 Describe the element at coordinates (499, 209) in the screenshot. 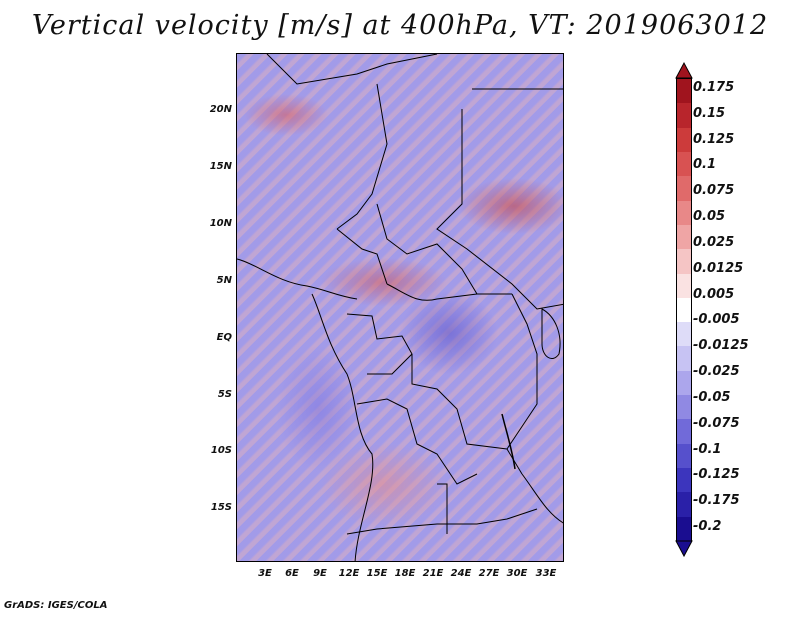

I see `border-sudan` at that location.